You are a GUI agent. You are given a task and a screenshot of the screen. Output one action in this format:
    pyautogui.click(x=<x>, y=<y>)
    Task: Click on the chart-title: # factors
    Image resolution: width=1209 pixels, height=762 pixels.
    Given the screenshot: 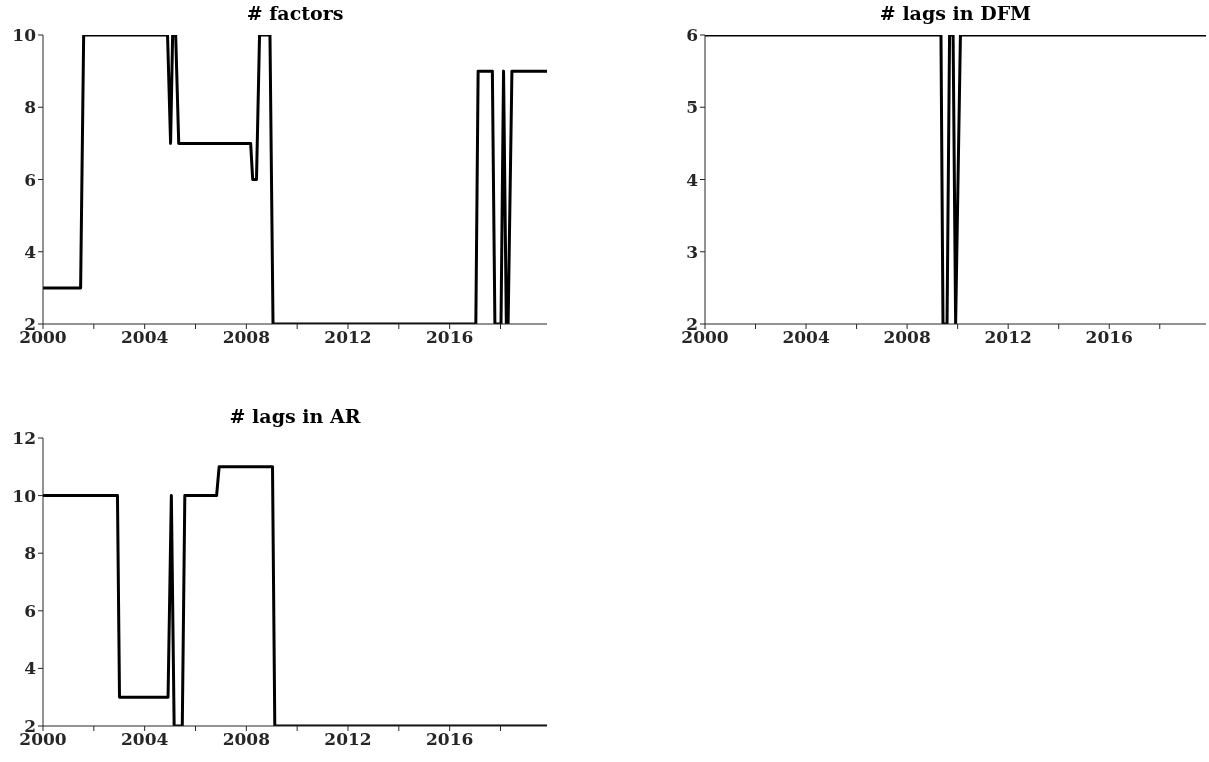 What is the action you would take?
    pyautogui.click(x=295, y=13)
    